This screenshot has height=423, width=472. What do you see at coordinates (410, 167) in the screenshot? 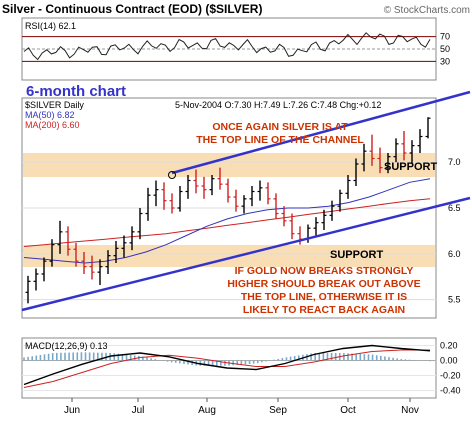
I see `support-label-upper: SUPPORT` at bounding box center [410, 167].